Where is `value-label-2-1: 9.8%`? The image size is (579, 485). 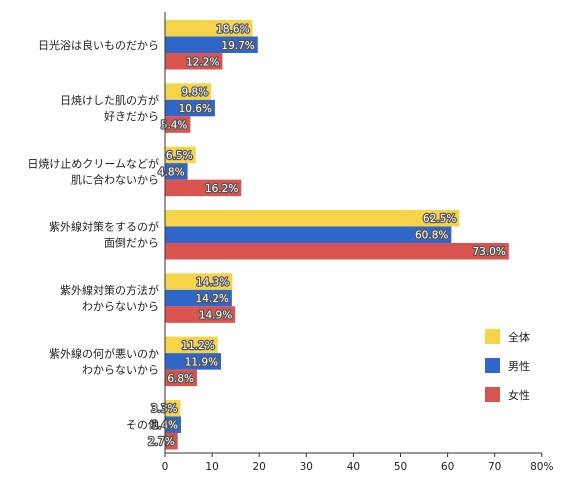 value-label-2-1: 9.8% is located at coordinates (194, 93).